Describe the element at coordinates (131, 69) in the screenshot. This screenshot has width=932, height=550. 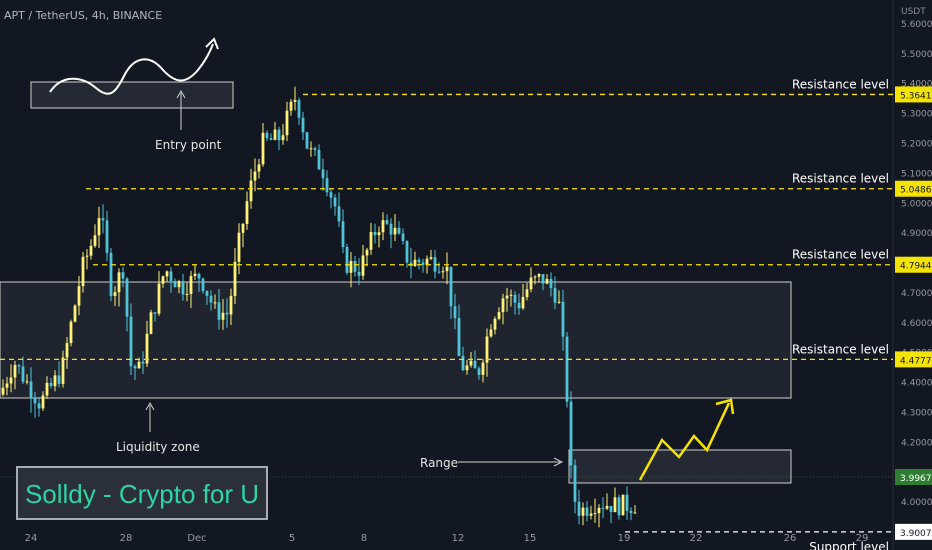
I see `wave-arrow-top` at that location.